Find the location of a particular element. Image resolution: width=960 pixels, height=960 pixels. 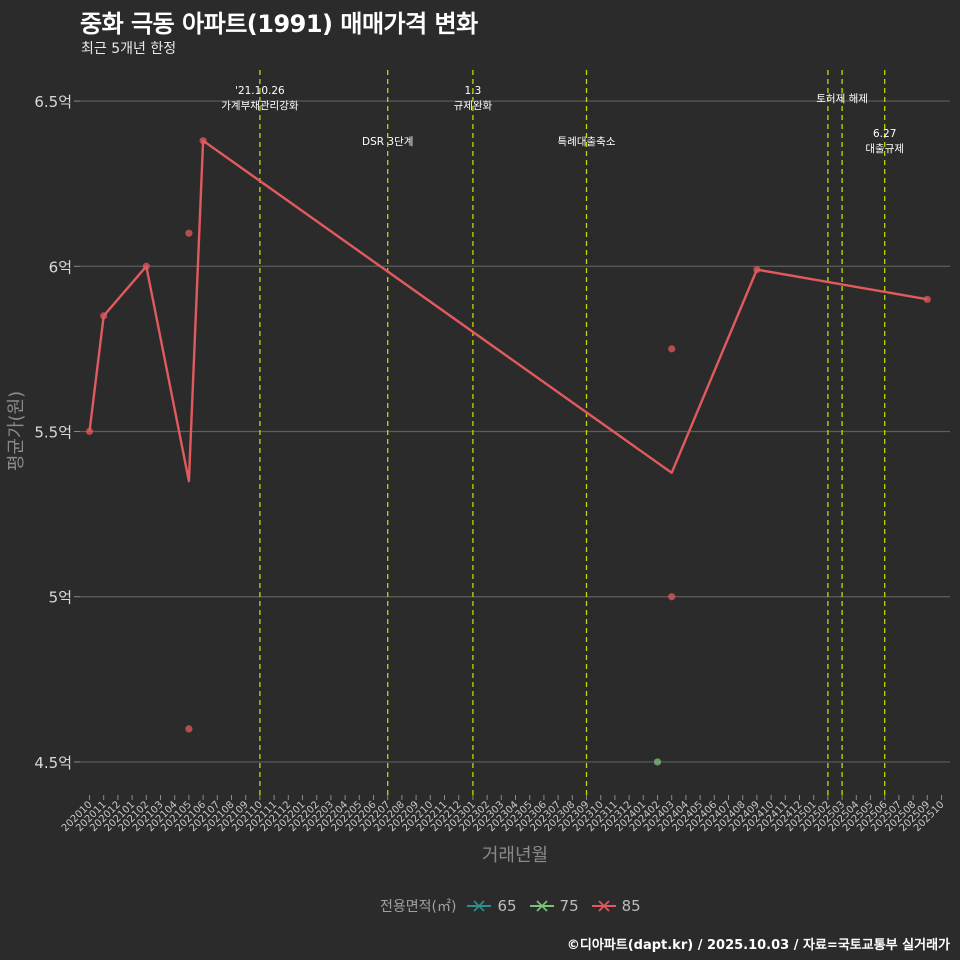

event-annotation: '21.10.26 is located at coordinates (260, 91).